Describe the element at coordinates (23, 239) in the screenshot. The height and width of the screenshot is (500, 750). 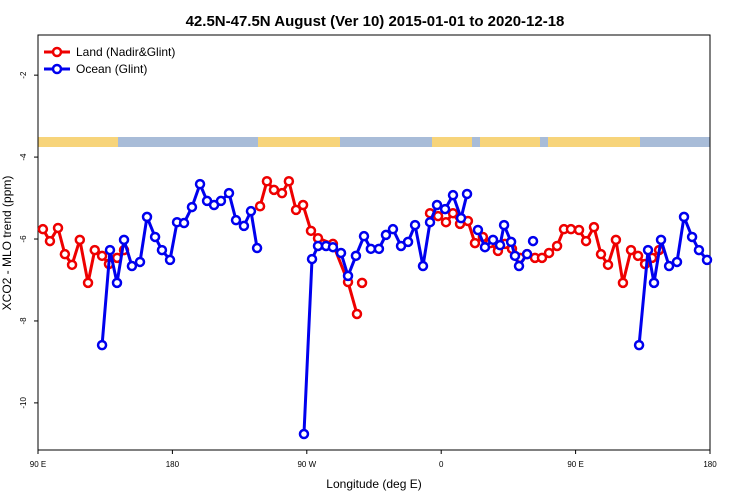
I see `y-tick-label: -6` at that location.